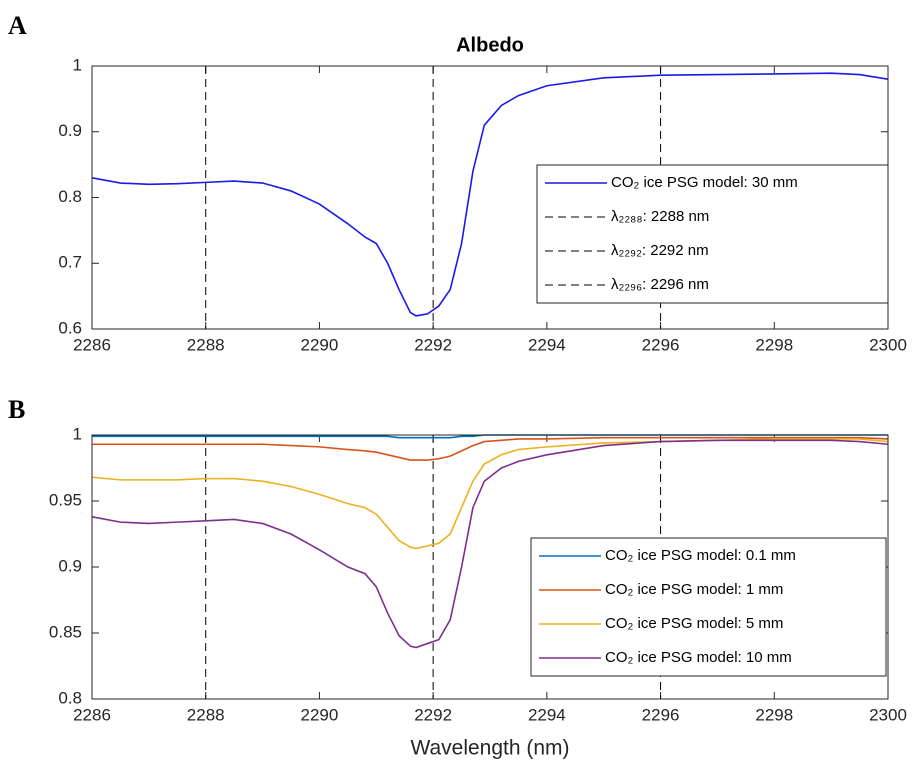 This screenshot has width=921, height=773. What do you see at coordinates (660, 250) in the screenshot?
I see `legend-label: λ₂₂₉₂: 2292 nm` at bounding box center [660, 250].